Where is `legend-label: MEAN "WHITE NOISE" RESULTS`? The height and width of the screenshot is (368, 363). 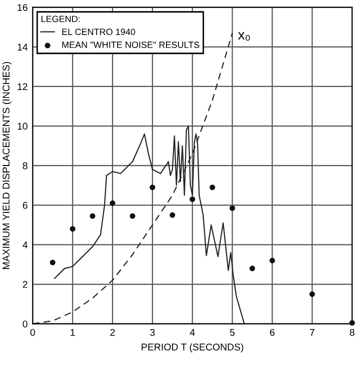 legend-label: MEAN "WHITE NOISE" RESULTS is located at coordinates (131, 45).